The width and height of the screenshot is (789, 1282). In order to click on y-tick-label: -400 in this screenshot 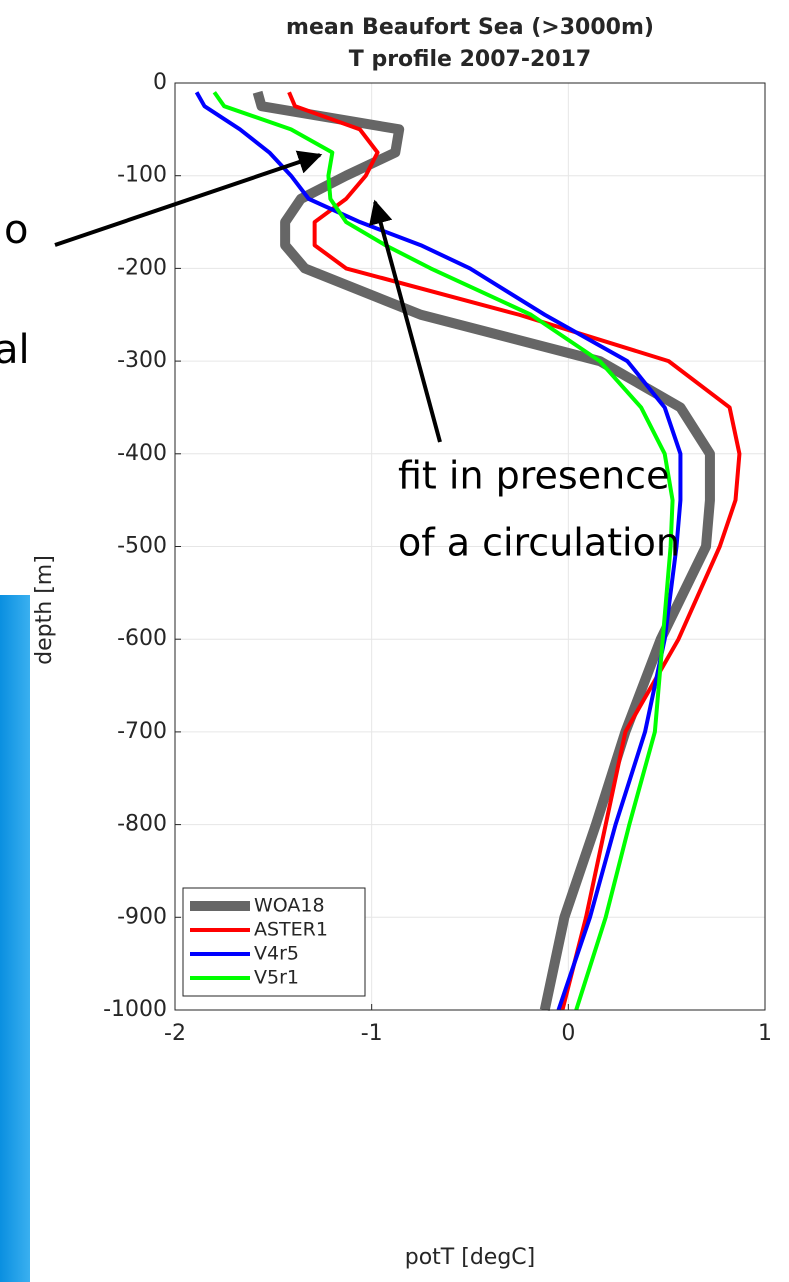, I will do `click(142, 453)`.